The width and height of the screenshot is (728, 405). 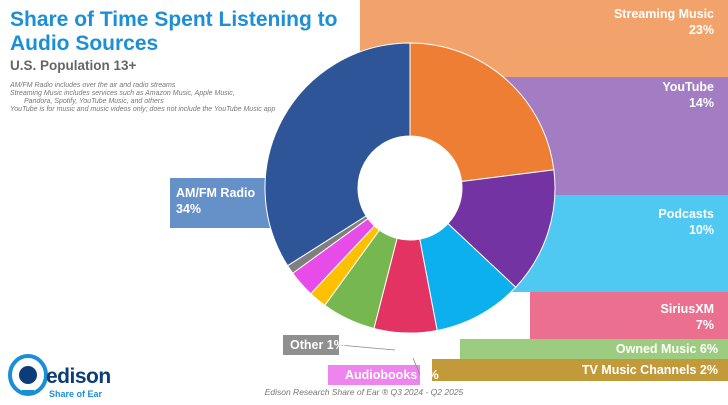 What do you see at coordinates (664, 14) in the screenshot?
I see `category-label-streaming-music: Streaming Music` at bounding box center [664, 14].